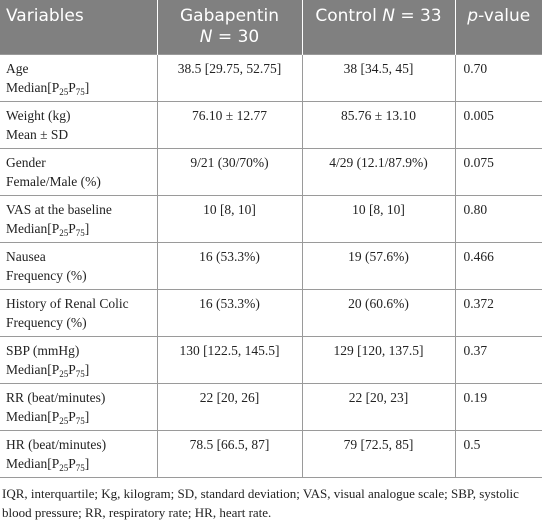  Describe the element at coordinates (59, 209) in the screenshot. I see `variable-name: VAS at the baseline` at that location.